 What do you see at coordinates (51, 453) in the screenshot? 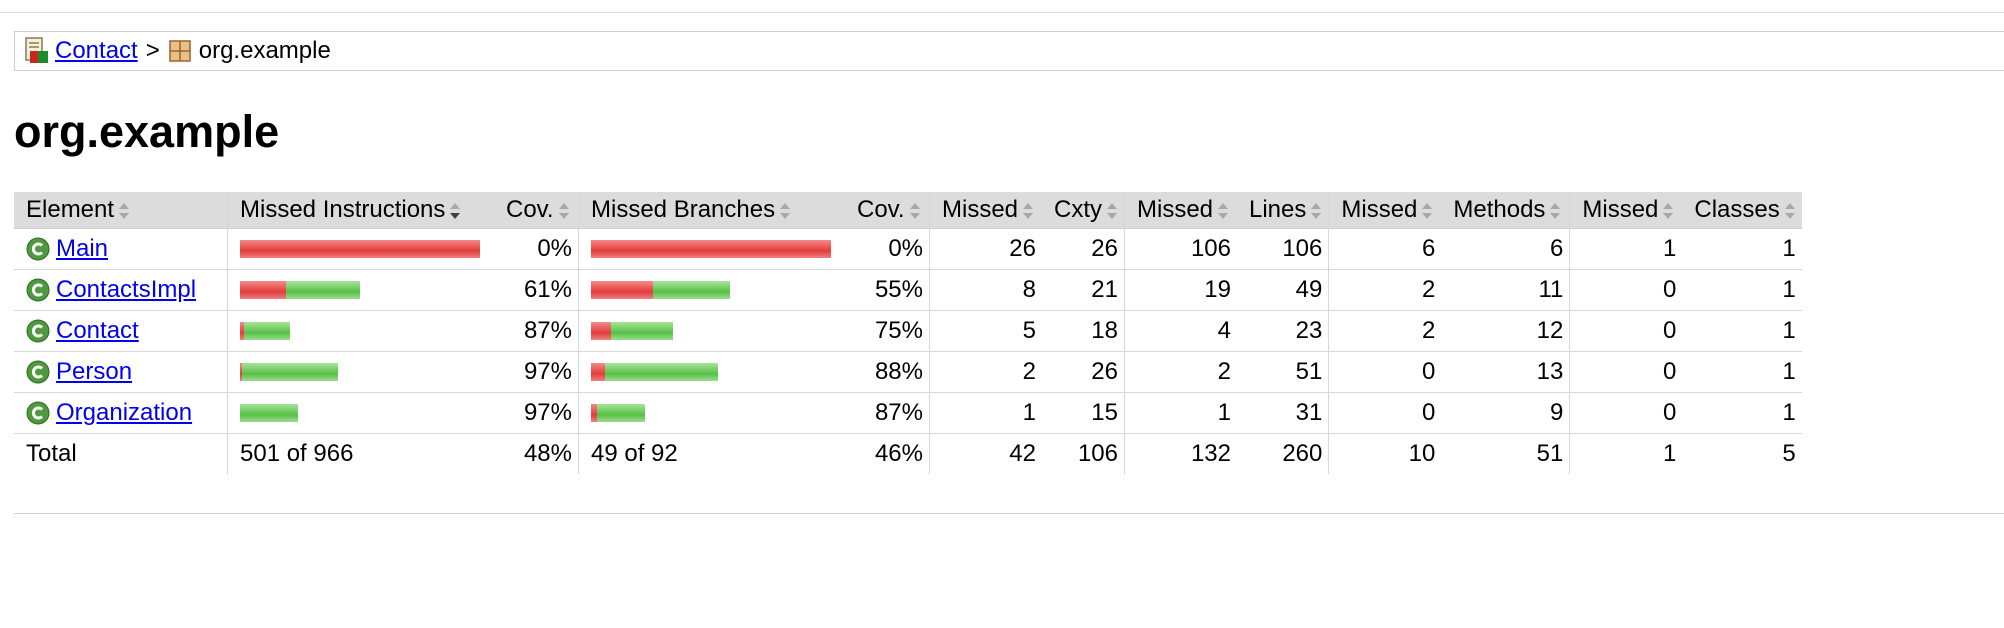
I see `total-label: Total` at bounding box center [51, 453].